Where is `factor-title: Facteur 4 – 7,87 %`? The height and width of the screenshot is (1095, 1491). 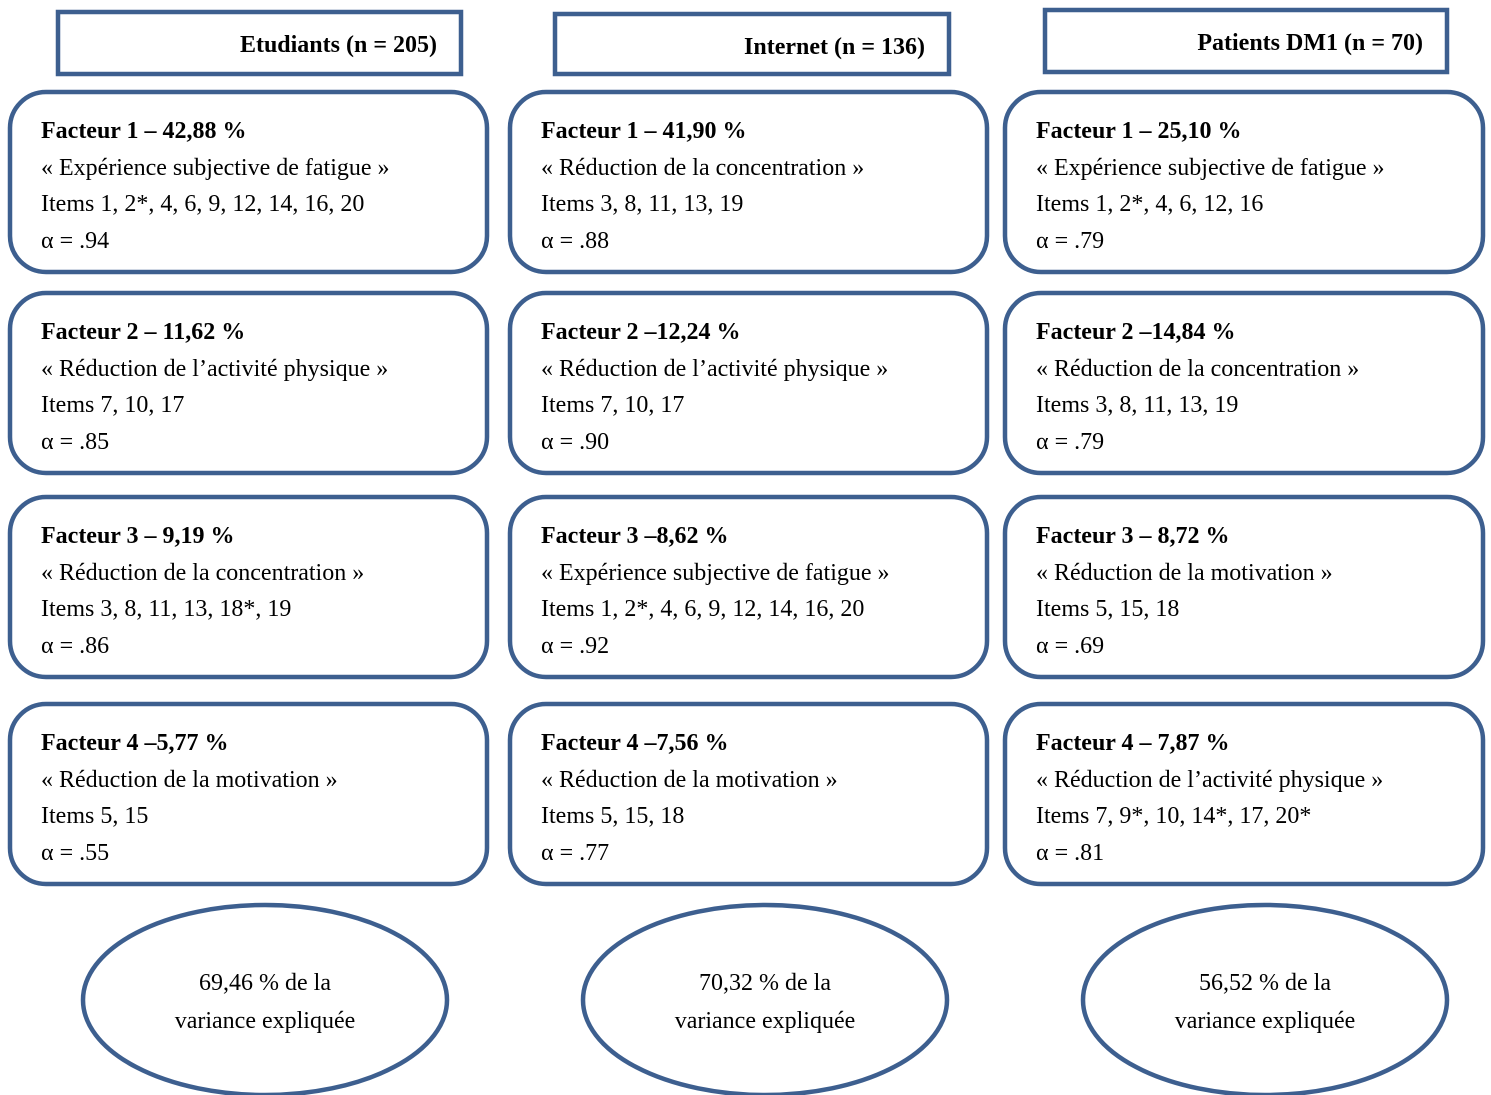
factor-title: Facteur 4 – 7,87 % is located at coordinates (1133, 743).